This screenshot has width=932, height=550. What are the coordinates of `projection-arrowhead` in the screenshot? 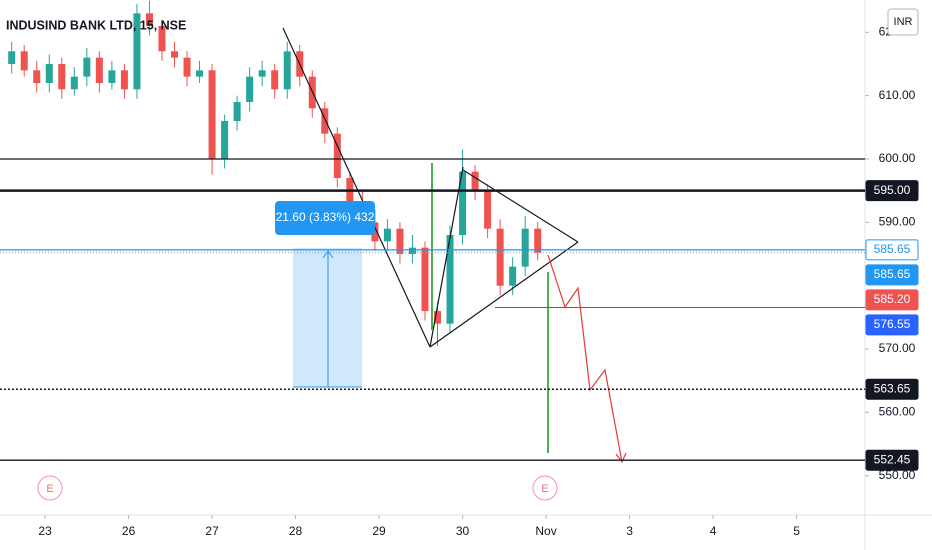 It's located at (621, 458).